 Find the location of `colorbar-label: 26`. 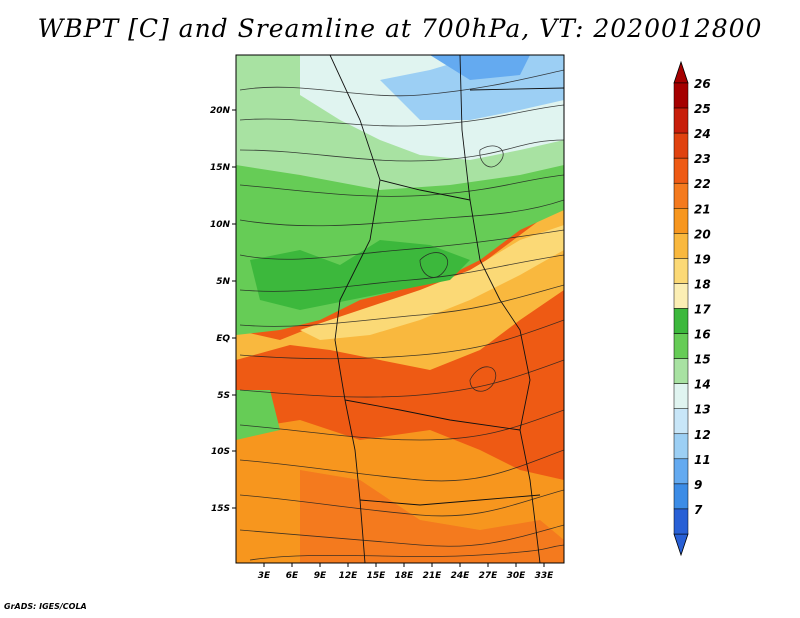

colorbar-label: 26 is located at coordinates (702, 84).